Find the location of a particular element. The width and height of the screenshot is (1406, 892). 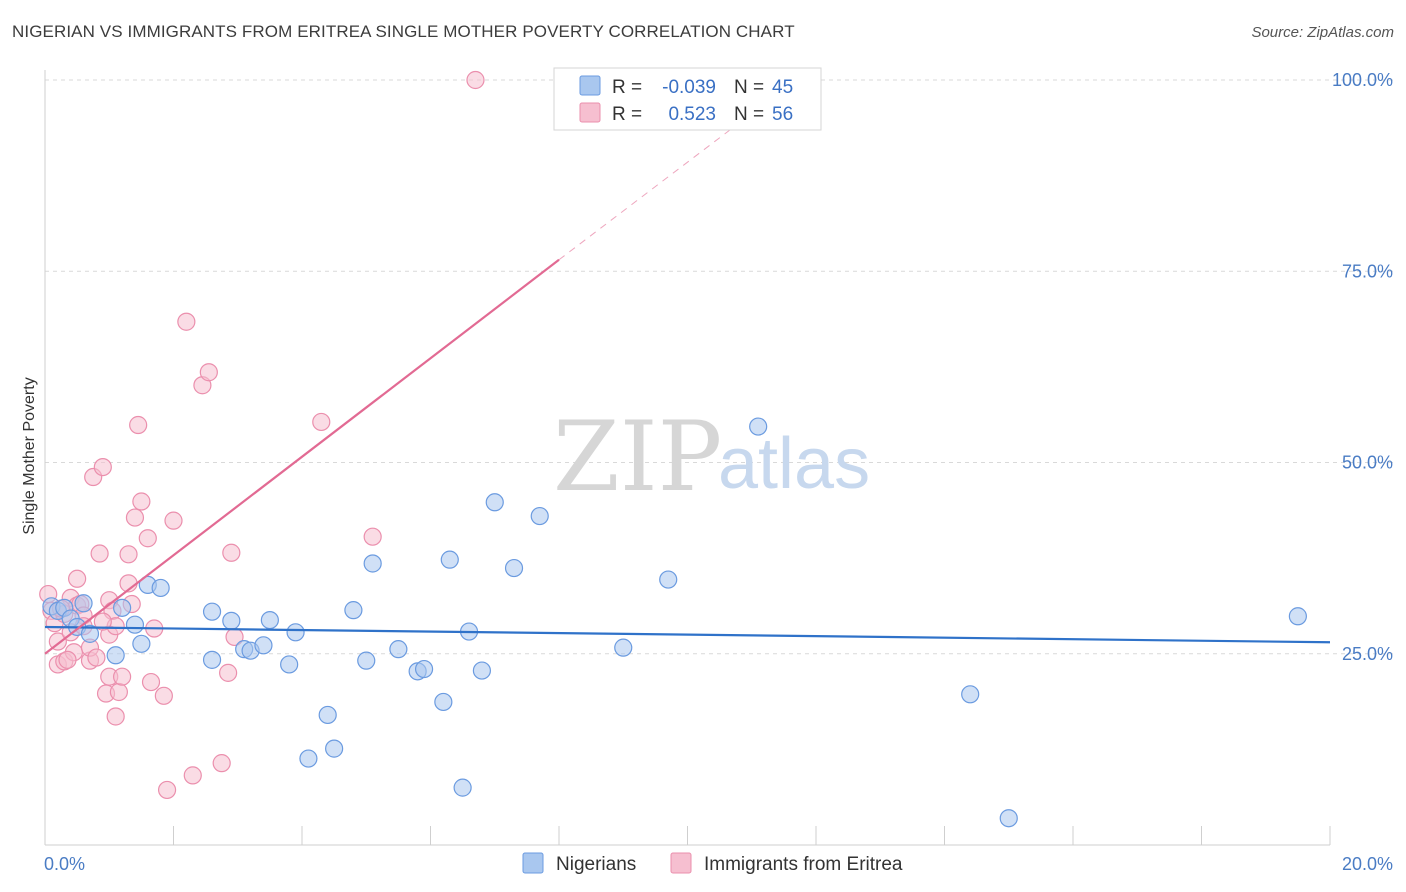

eritrea-trend-extension is located at coordinates (652, 189).